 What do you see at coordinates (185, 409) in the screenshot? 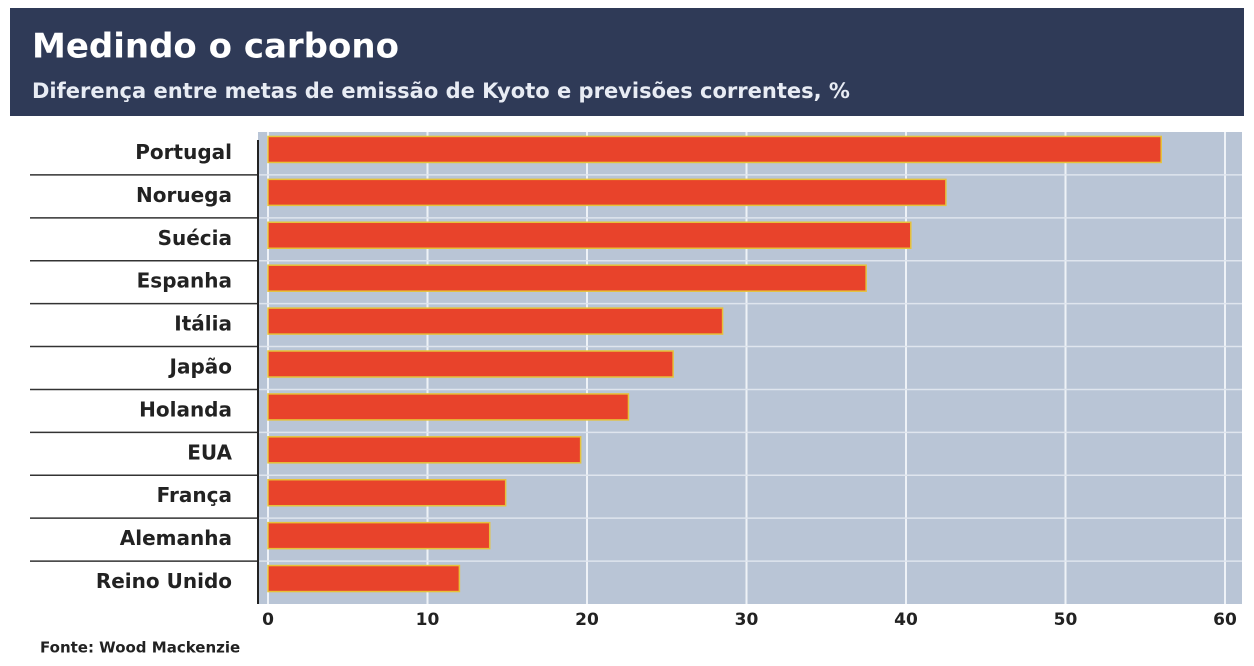
I see `y-tick-label: Holanda` at bounding box center [185, 409].